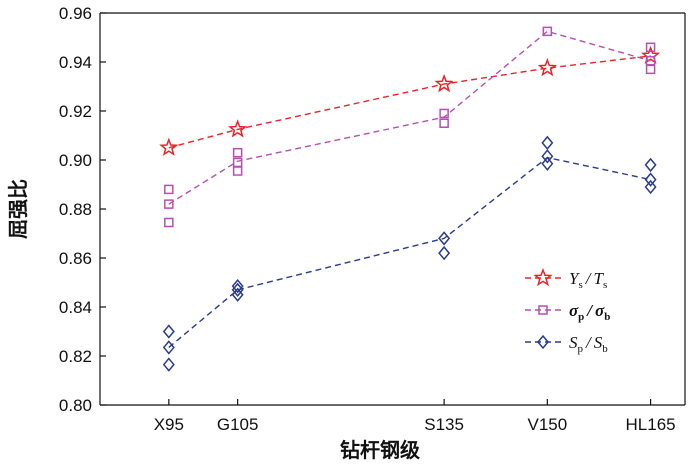 The image size is (700, 469). What do you see at coordinates (75, 160) in the screenshot?
I see `y-tick-label: 0.90` at bounding box center [75, 160].